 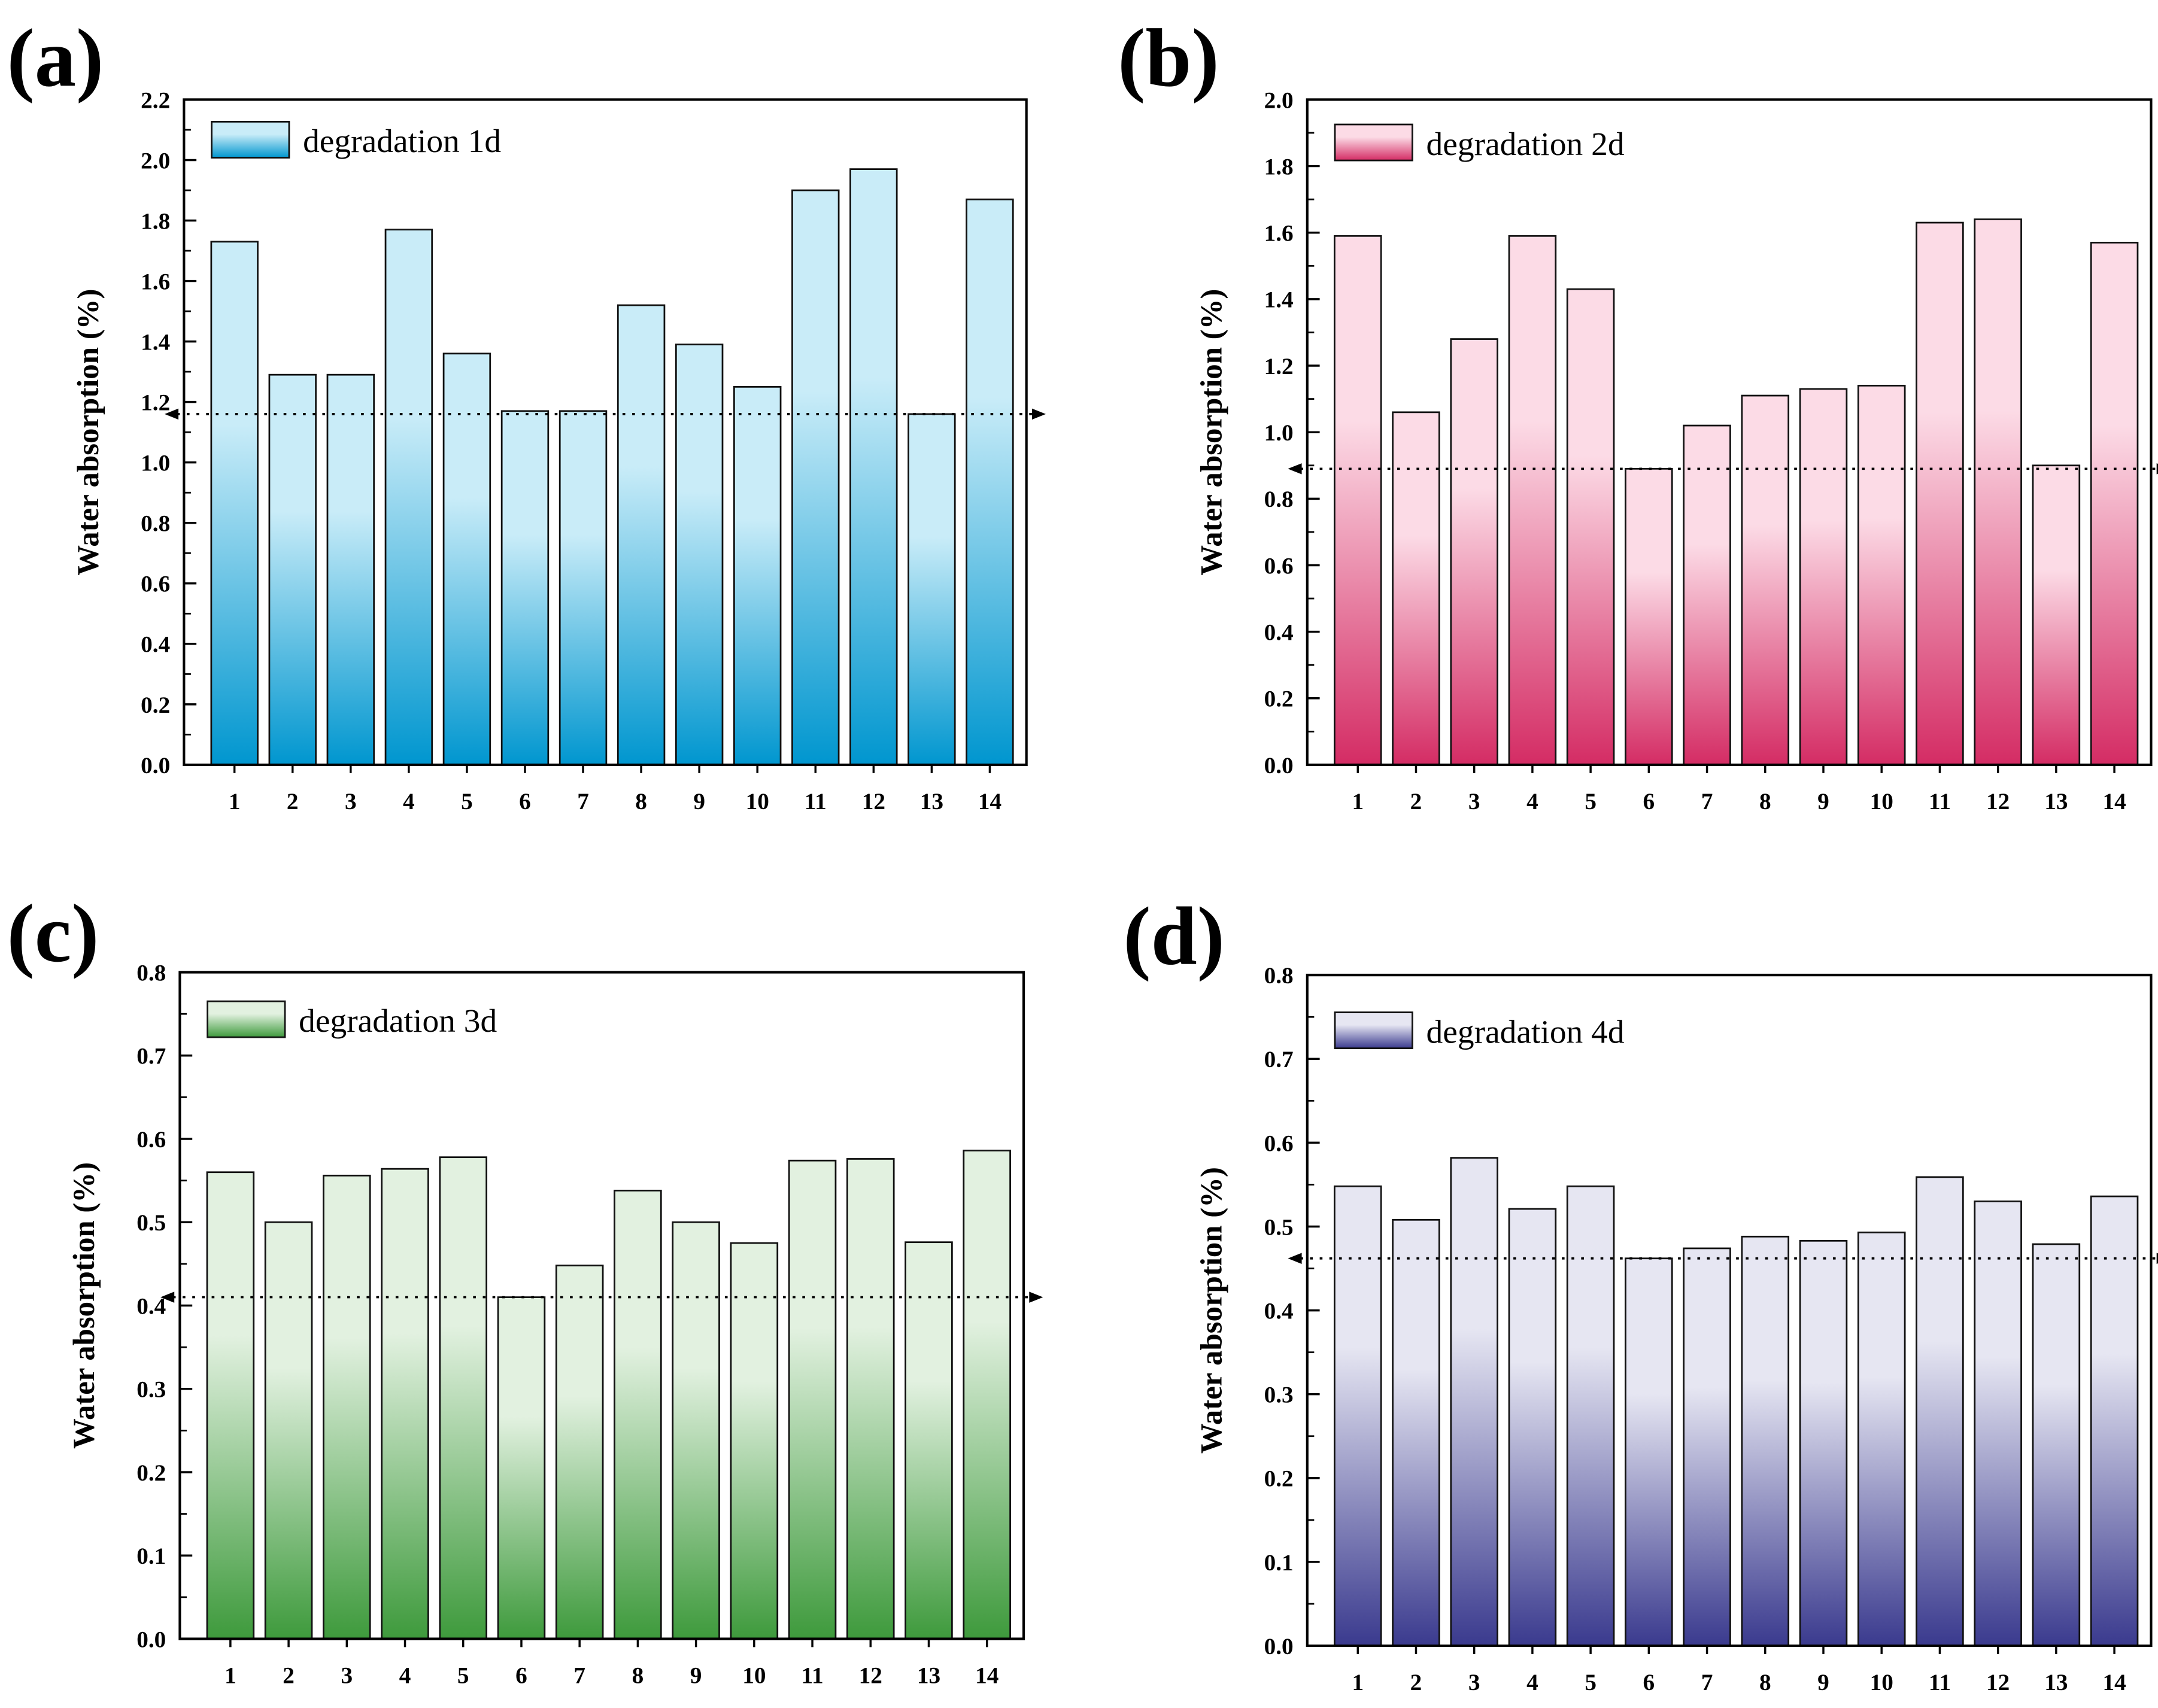 I want to click on x-tick-label: 14, so click(x=986, y=1676).